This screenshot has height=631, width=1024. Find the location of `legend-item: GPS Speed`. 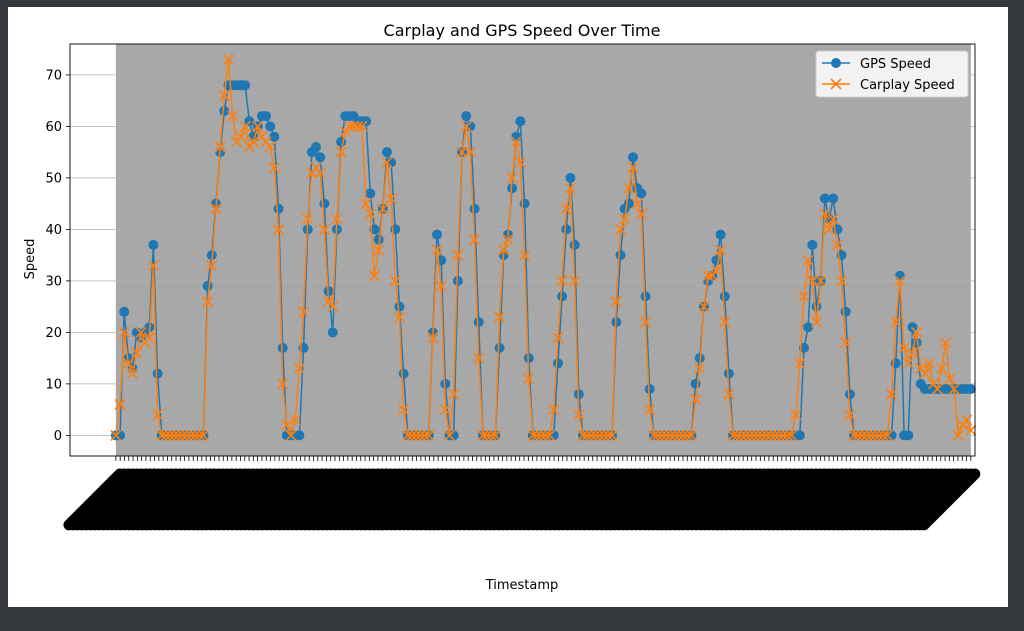

legend-item: GPS Speed is located at coordinates (876, 64).